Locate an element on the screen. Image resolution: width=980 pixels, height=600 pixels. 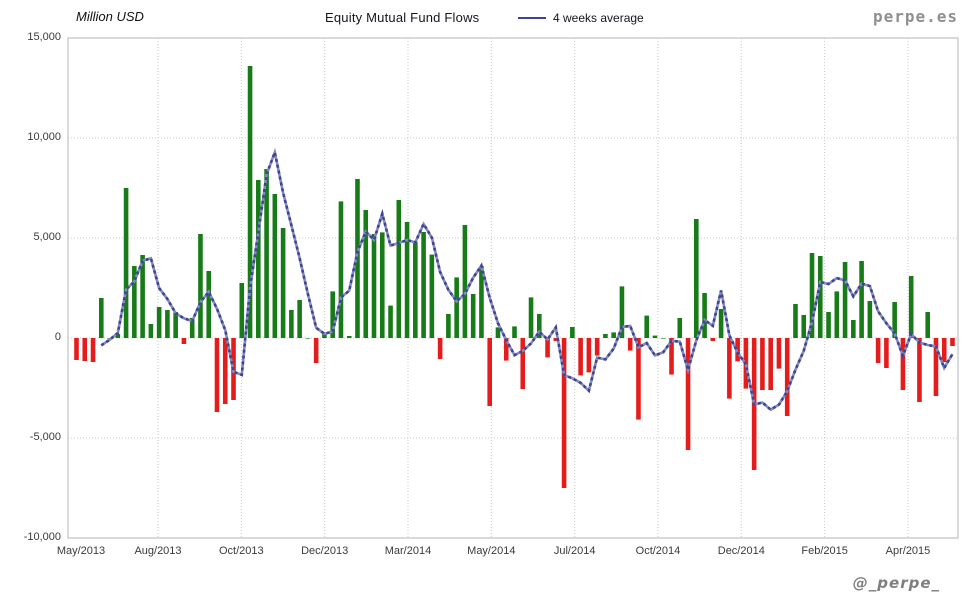
y-tick-label: -5,000 is located at coordinates (45, 437).